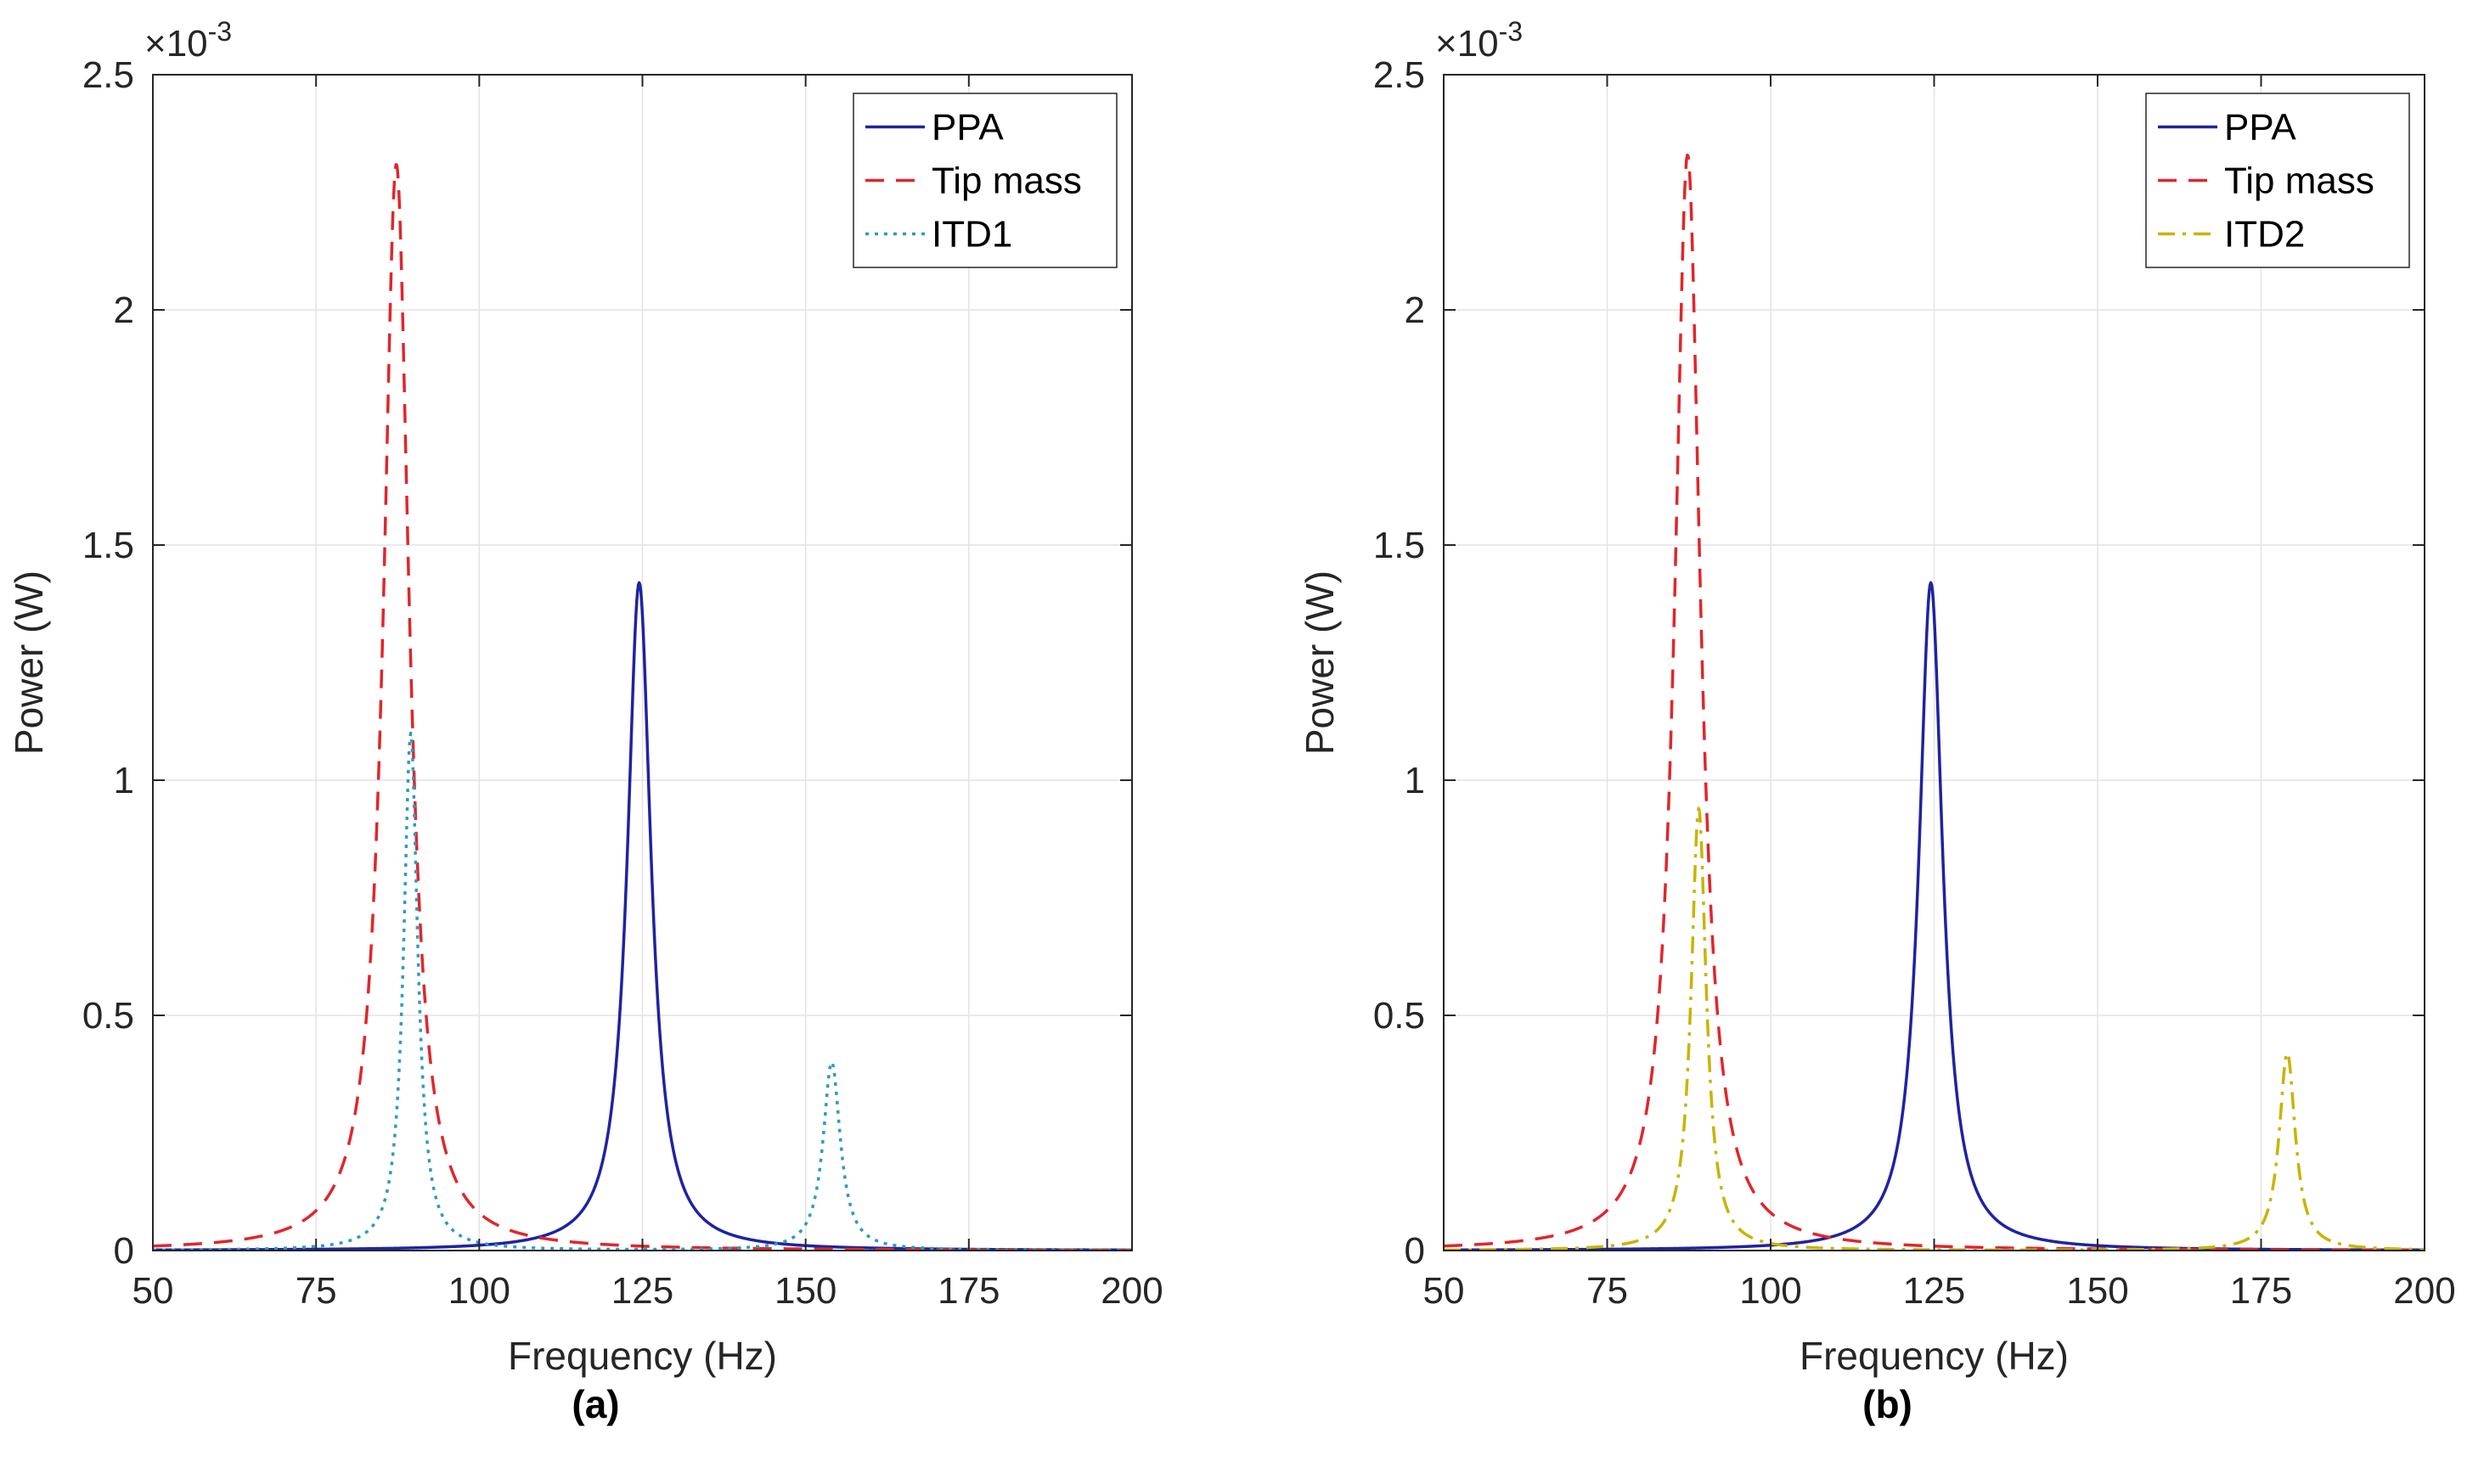 Image resolution: width=2484 pixels, height=1484 pixels. I want to click on y-tick-label-b-0: 0, so click(1415, 1251).